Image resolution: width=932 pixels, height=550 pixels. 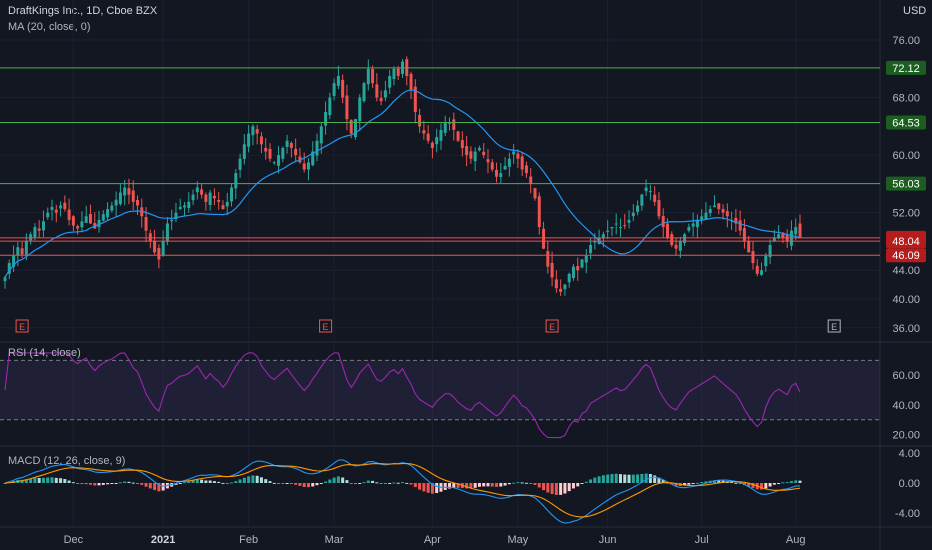 What do you see at coordinates (248, 540) in the screenshot?
I see `x-tick-label: Feb` at bounding box center [248, 540].